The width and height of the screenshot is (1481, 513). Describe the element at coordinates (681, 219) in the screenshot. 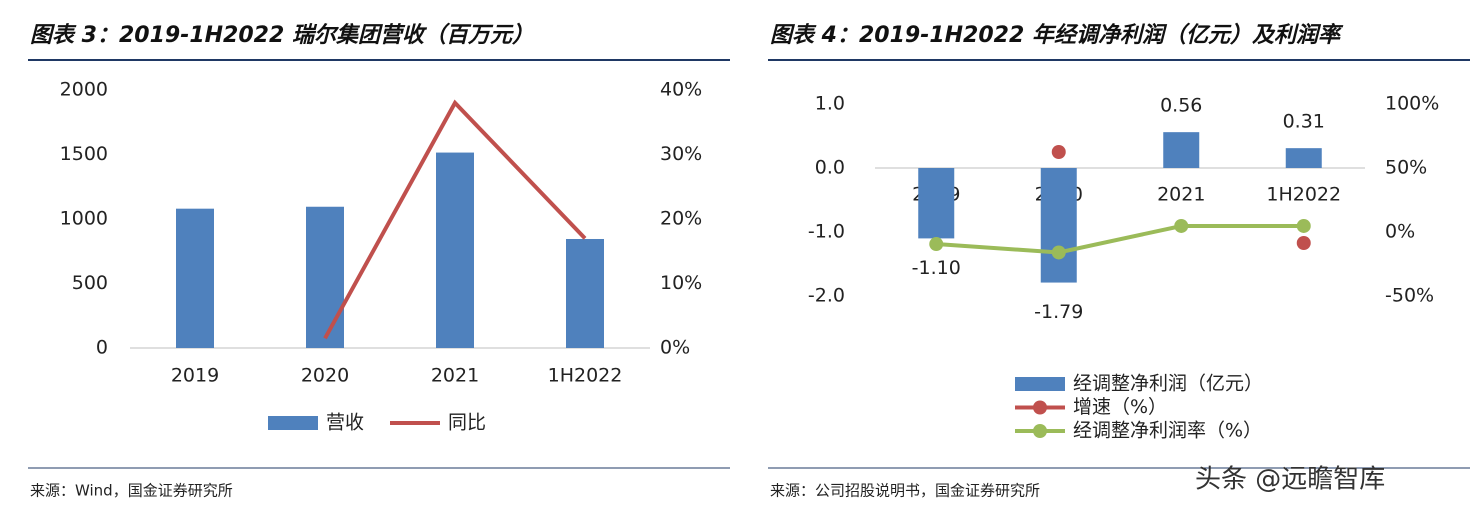

I see `y2-tick-label: 20%` at that location.